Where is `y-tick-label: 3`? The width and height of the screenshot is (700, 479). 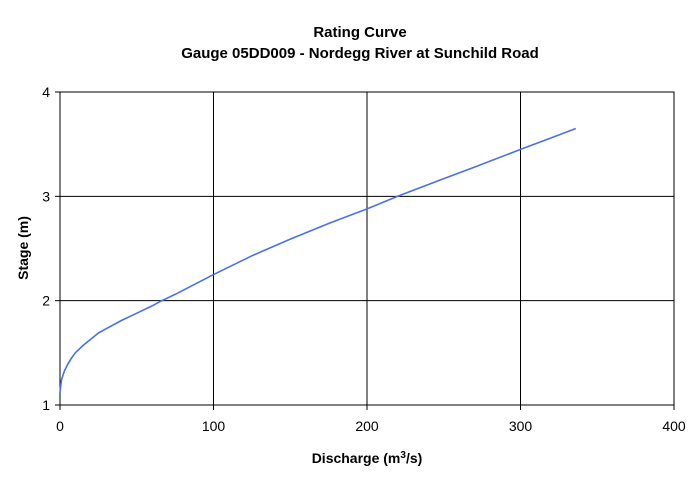 y-tick-label: 3 is located at coordinates (46, 196).